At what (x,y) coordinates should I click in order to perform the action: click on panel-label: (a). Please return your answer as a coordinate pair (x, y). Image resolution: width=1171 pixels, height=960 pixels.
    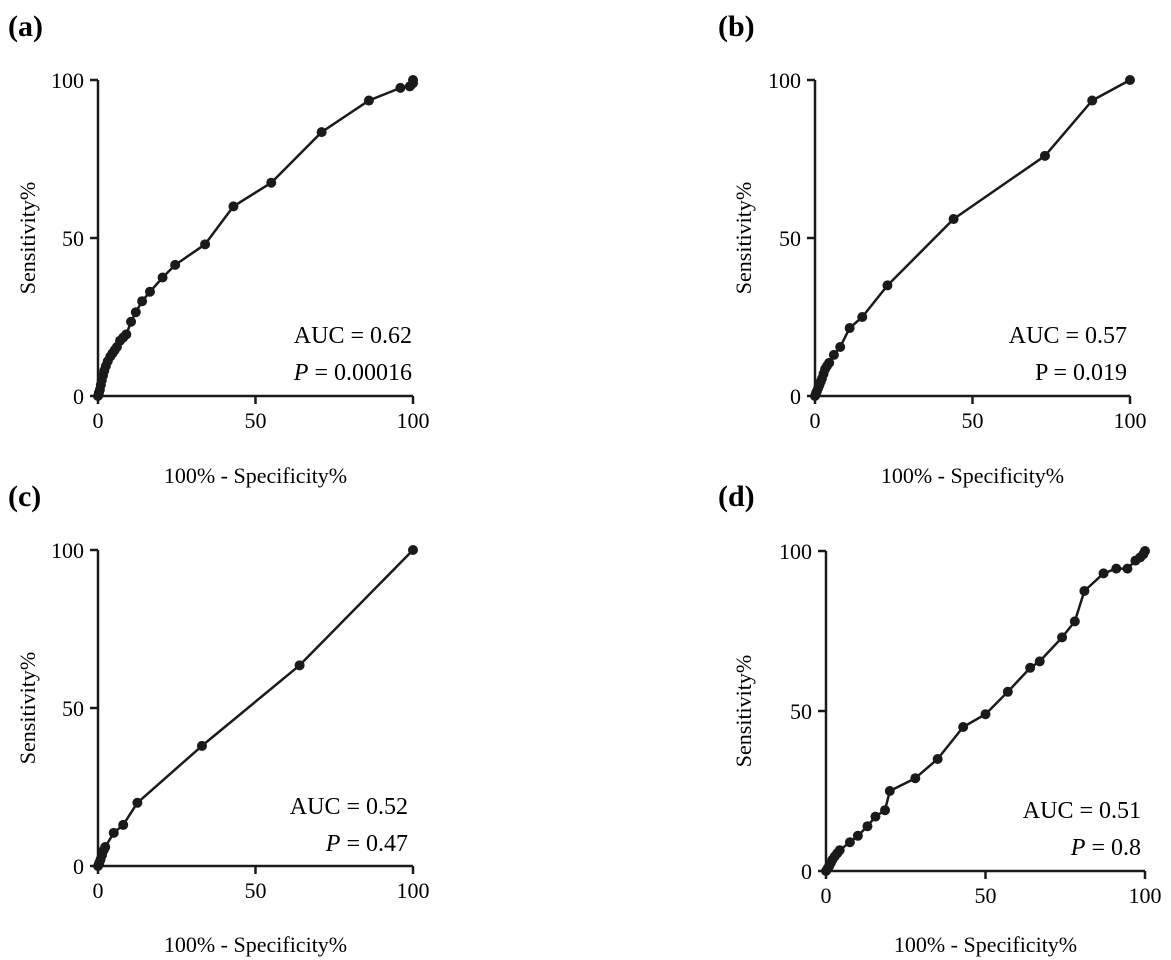
    Looking at the image, I should click on (25, 26).